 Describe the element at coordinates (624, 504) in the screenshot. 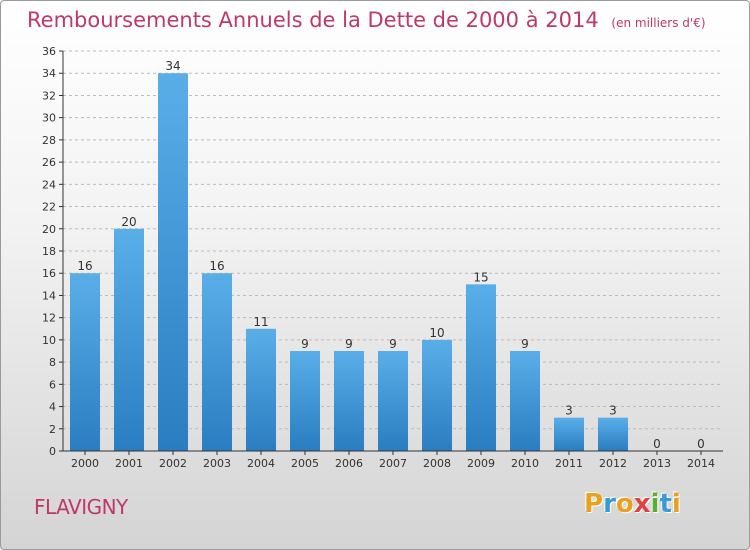

I see `logo-letter: o` at that location.